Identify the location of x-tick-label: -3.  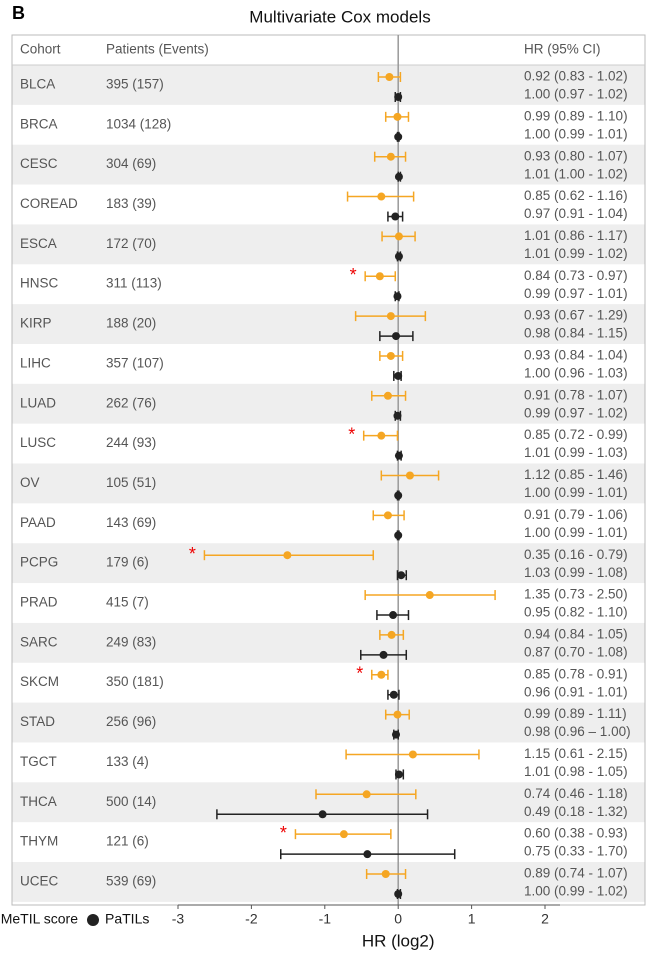
(178, 919).